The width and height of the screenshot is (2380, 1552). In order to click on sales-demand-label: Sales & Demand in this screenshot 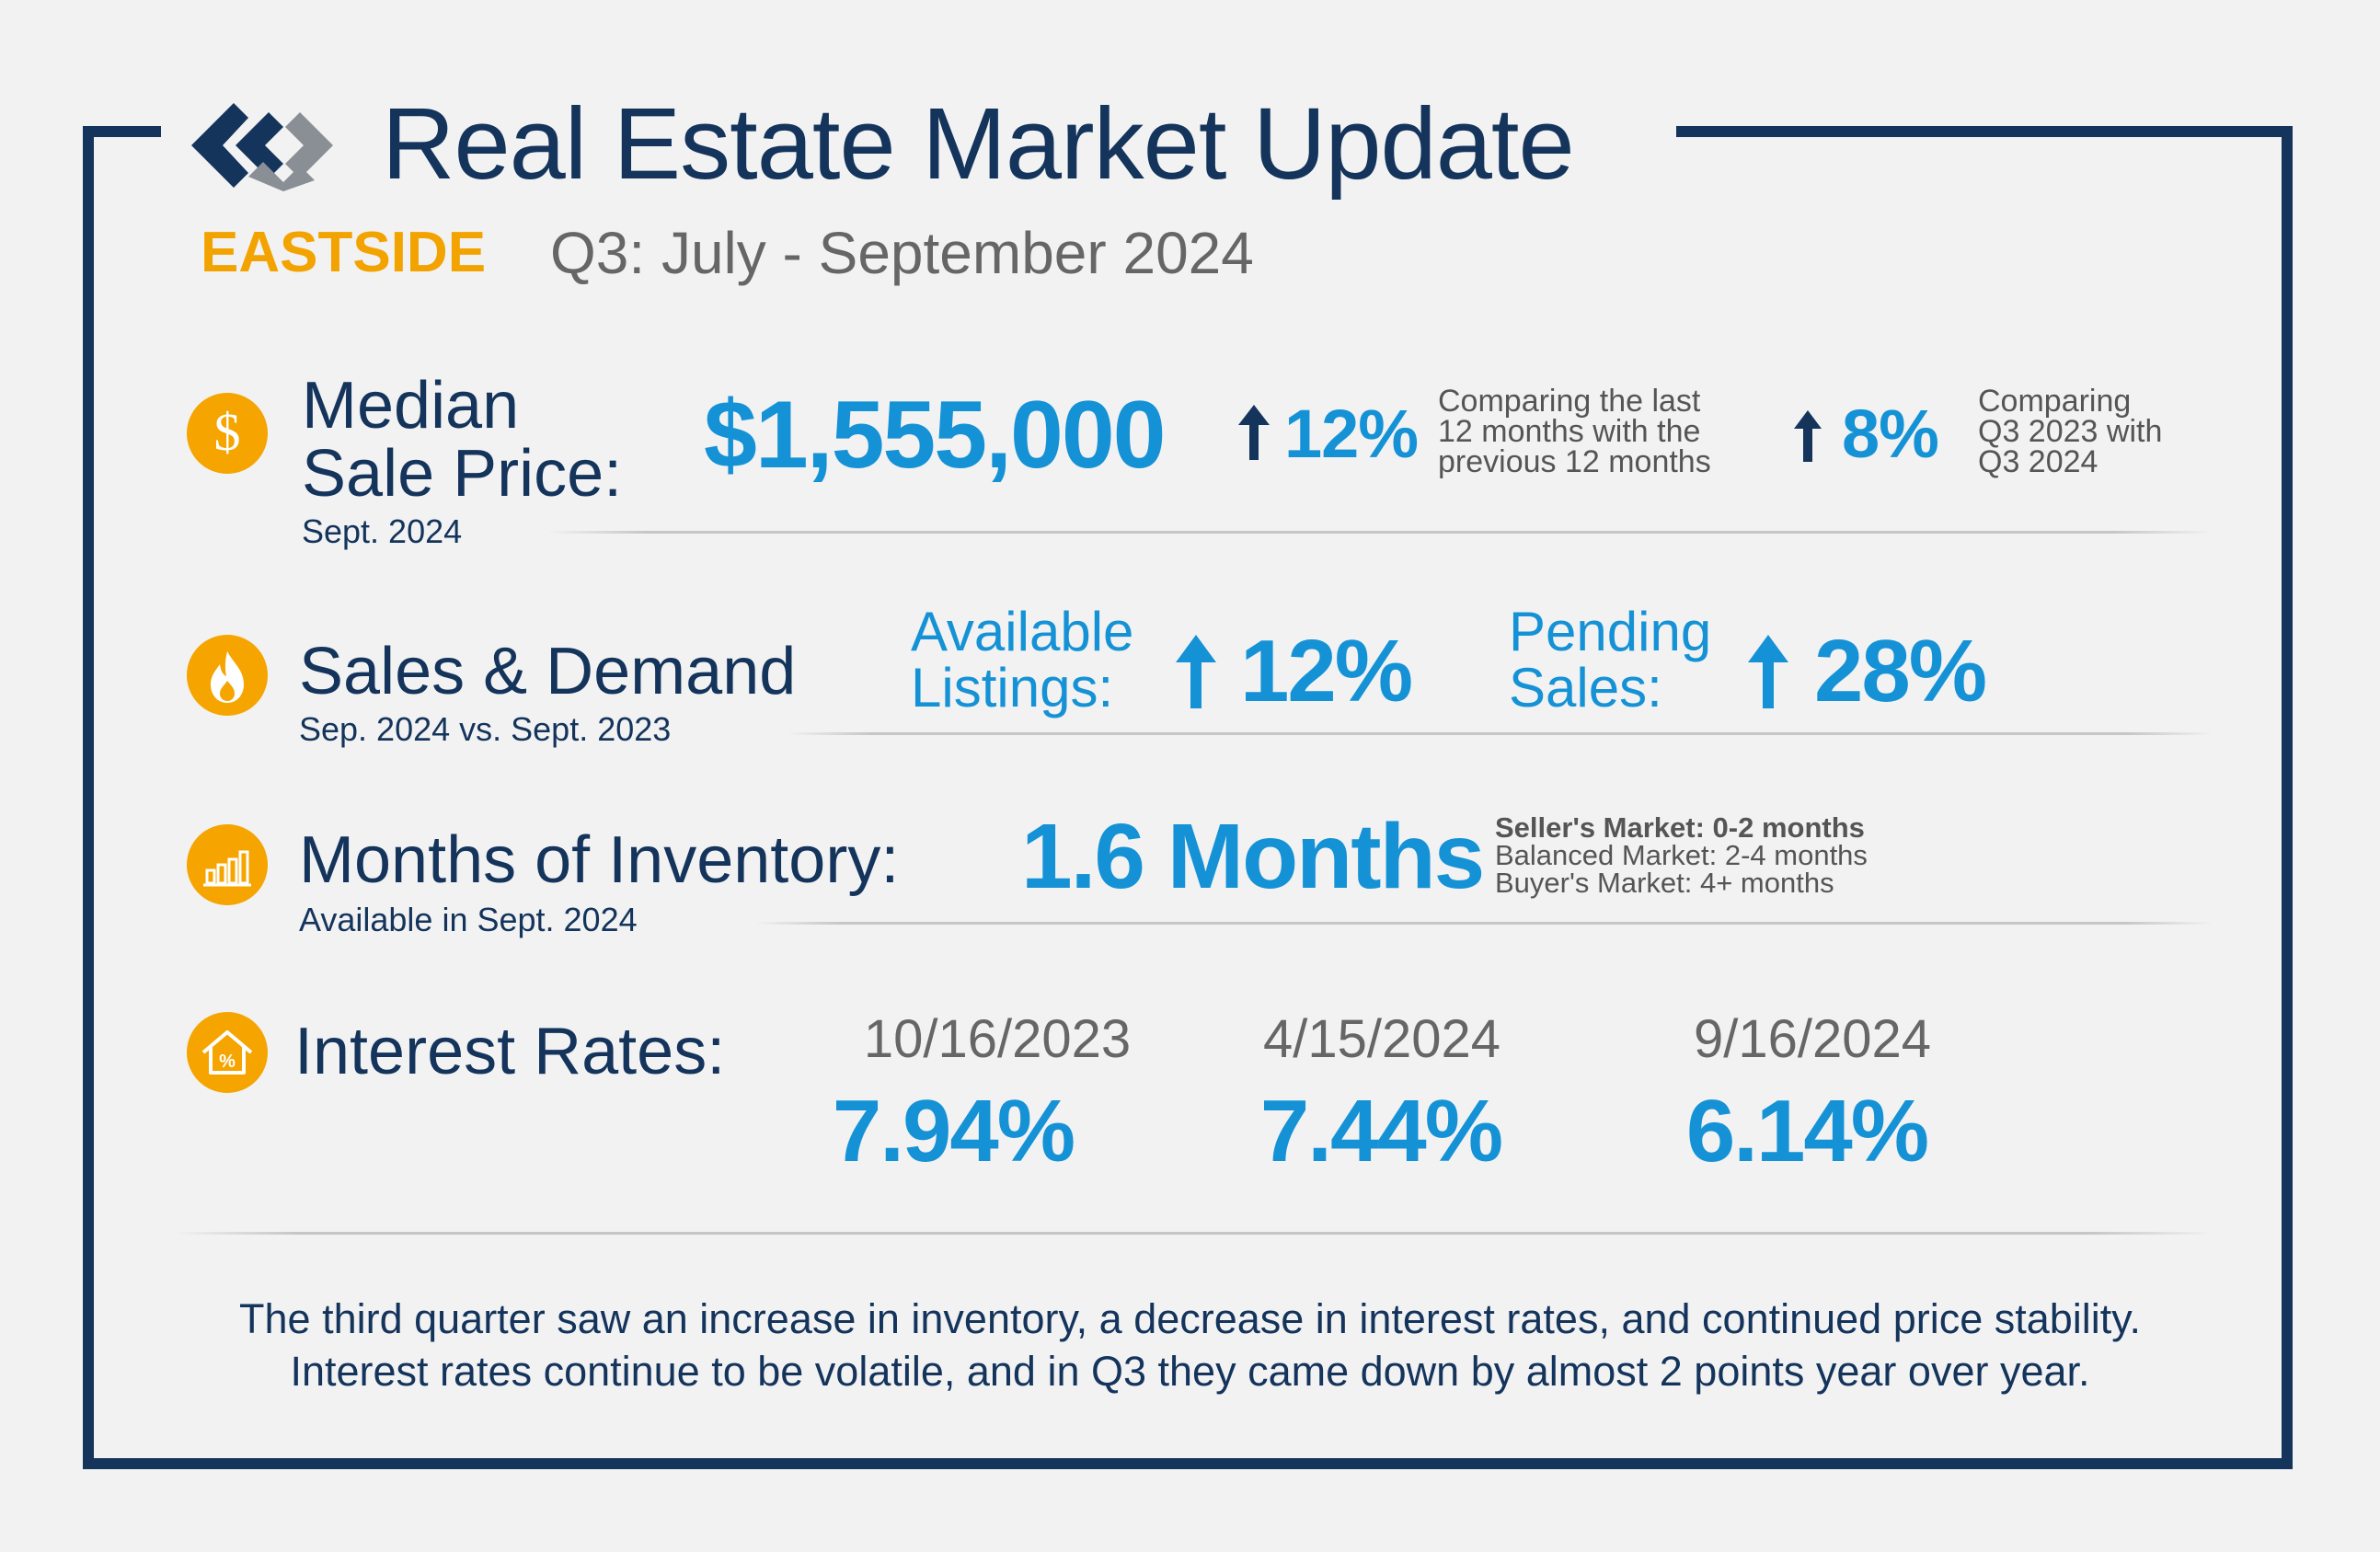, I will do `click(548, 671)`.